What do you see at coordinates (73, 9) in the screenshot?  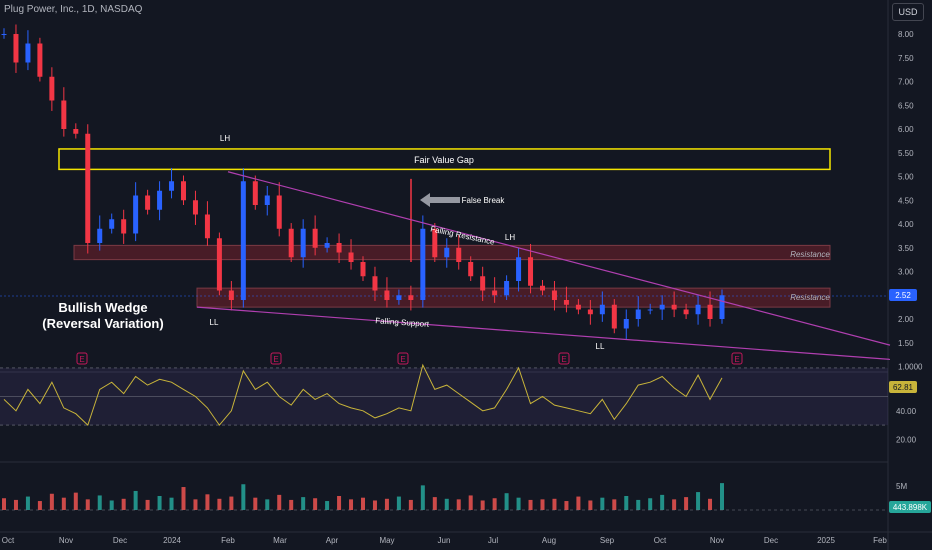 I see `ticker-title: Plug Power, Inc., 1D, NASDAQ` at bounding box center [73, 9].